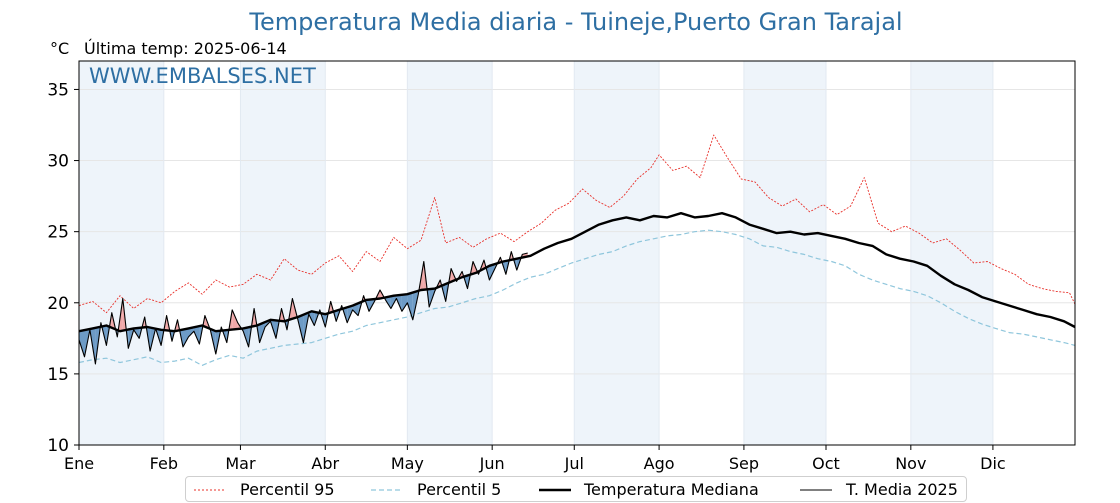 Image resolution: width=1120 pixels, height=503 pixels. Describe the element at coordinates (240, 463) in the screenshot. I see `x-tick-label: Mar` at that location.